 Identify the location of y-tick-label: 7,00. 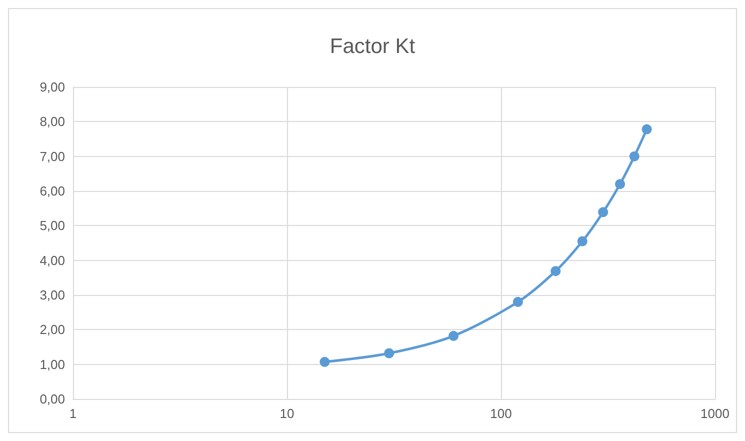
(52, 156).